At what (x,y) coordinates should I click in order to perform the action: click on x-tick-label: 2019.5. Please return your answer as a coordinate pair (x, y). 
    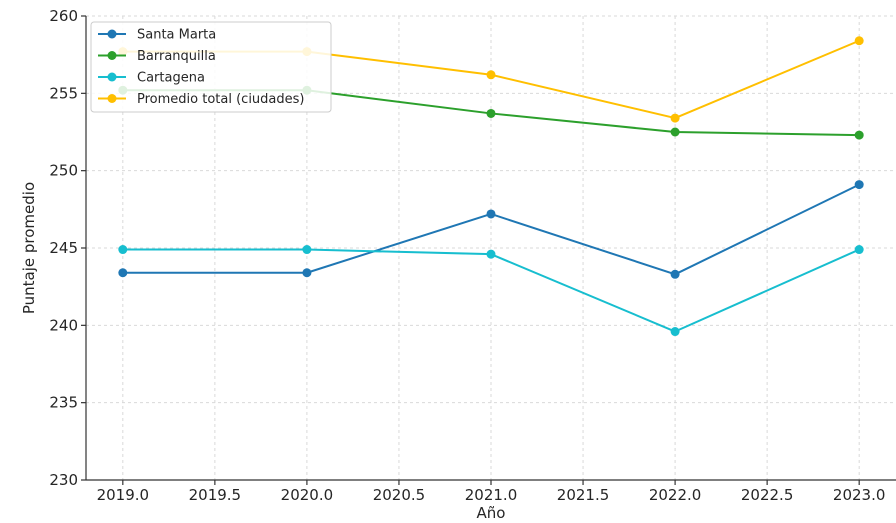
    Looking at the image, I should click on (215, 495).